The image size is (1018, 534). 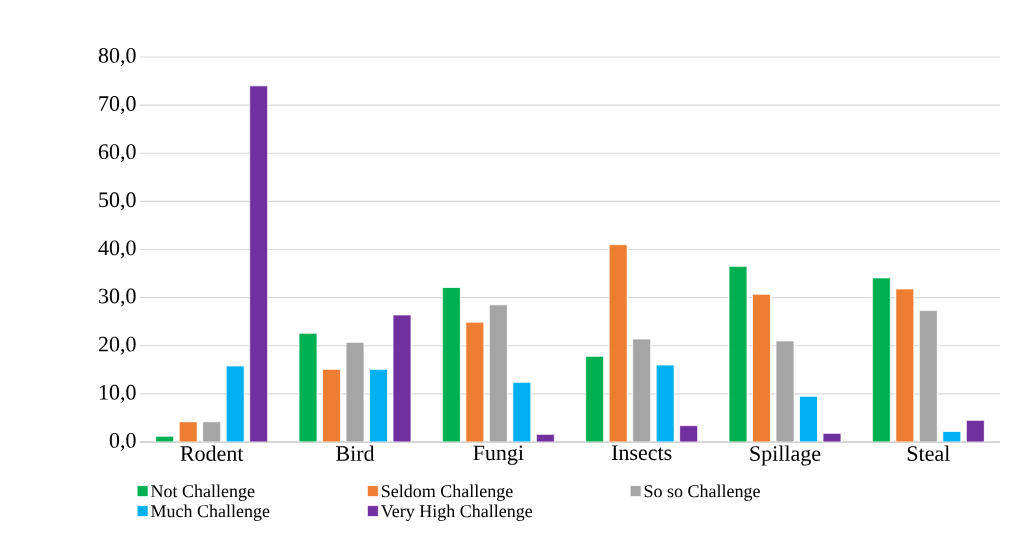 What do you see at coordinates (117, 201) in the screenshot?
I see `y-tick-label: 50,0` at bounding box center [117, 201].